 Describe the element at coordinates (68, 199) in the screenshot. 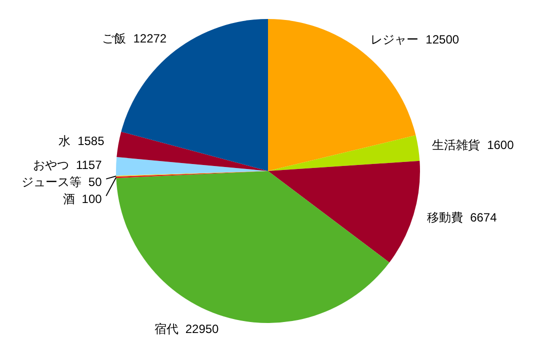

I see `slice-label: 酒` at that location.